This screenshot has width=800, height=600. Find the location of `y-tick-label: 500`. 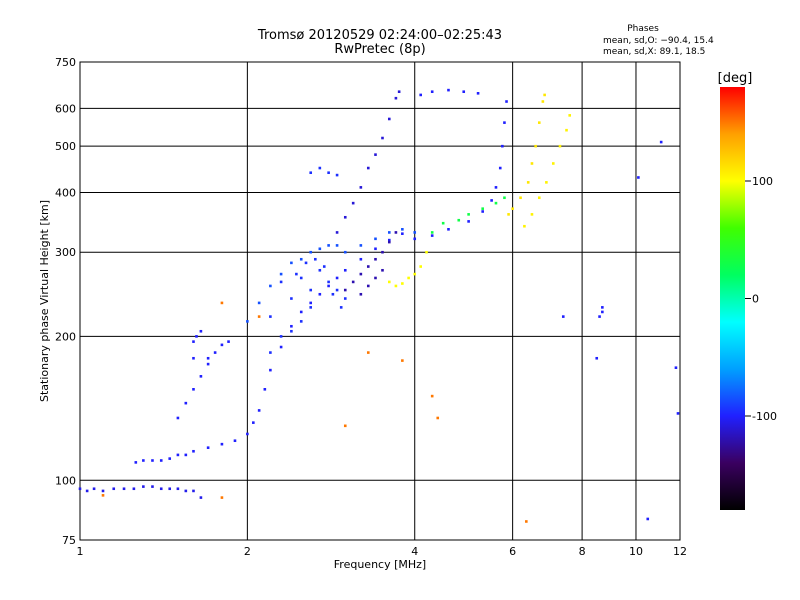

y-tick-label: 500 is located at coordinates (65, 146).